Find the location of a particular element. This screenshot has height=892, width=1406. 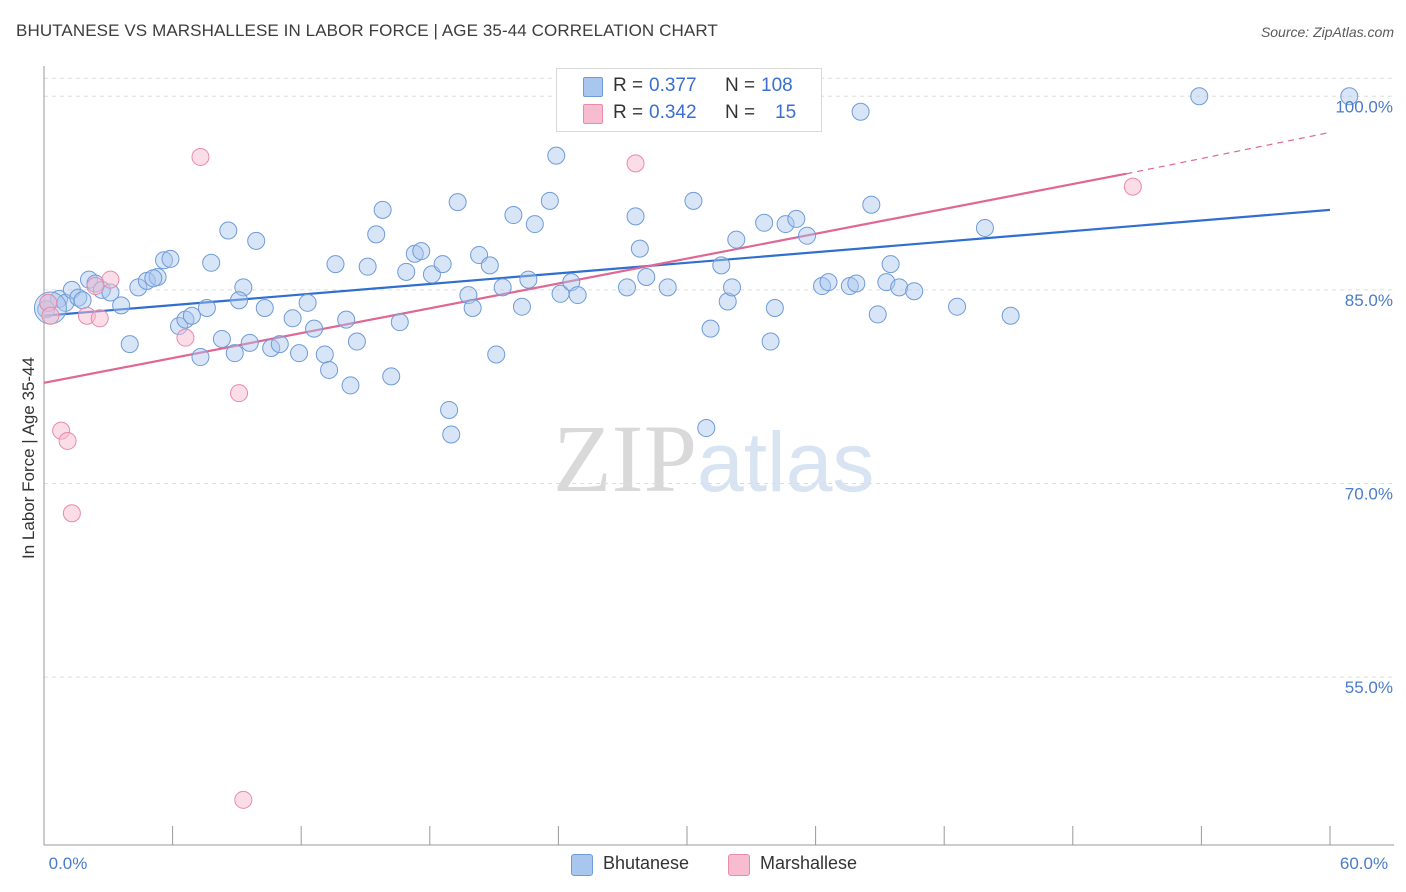

y-tick-label: 85.0% is located at coordinates (1369, 300).